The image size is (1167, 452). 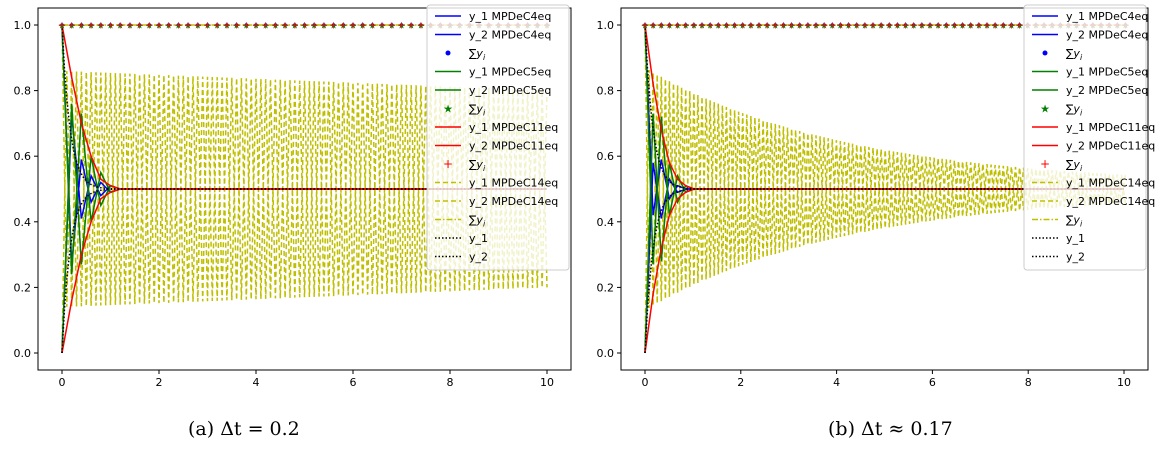 What do you see at coordinates (890, 429) in the screenshot?
I see `caption-b: (b) Δt ≈ 0.17` at bounding box center [890, 429].